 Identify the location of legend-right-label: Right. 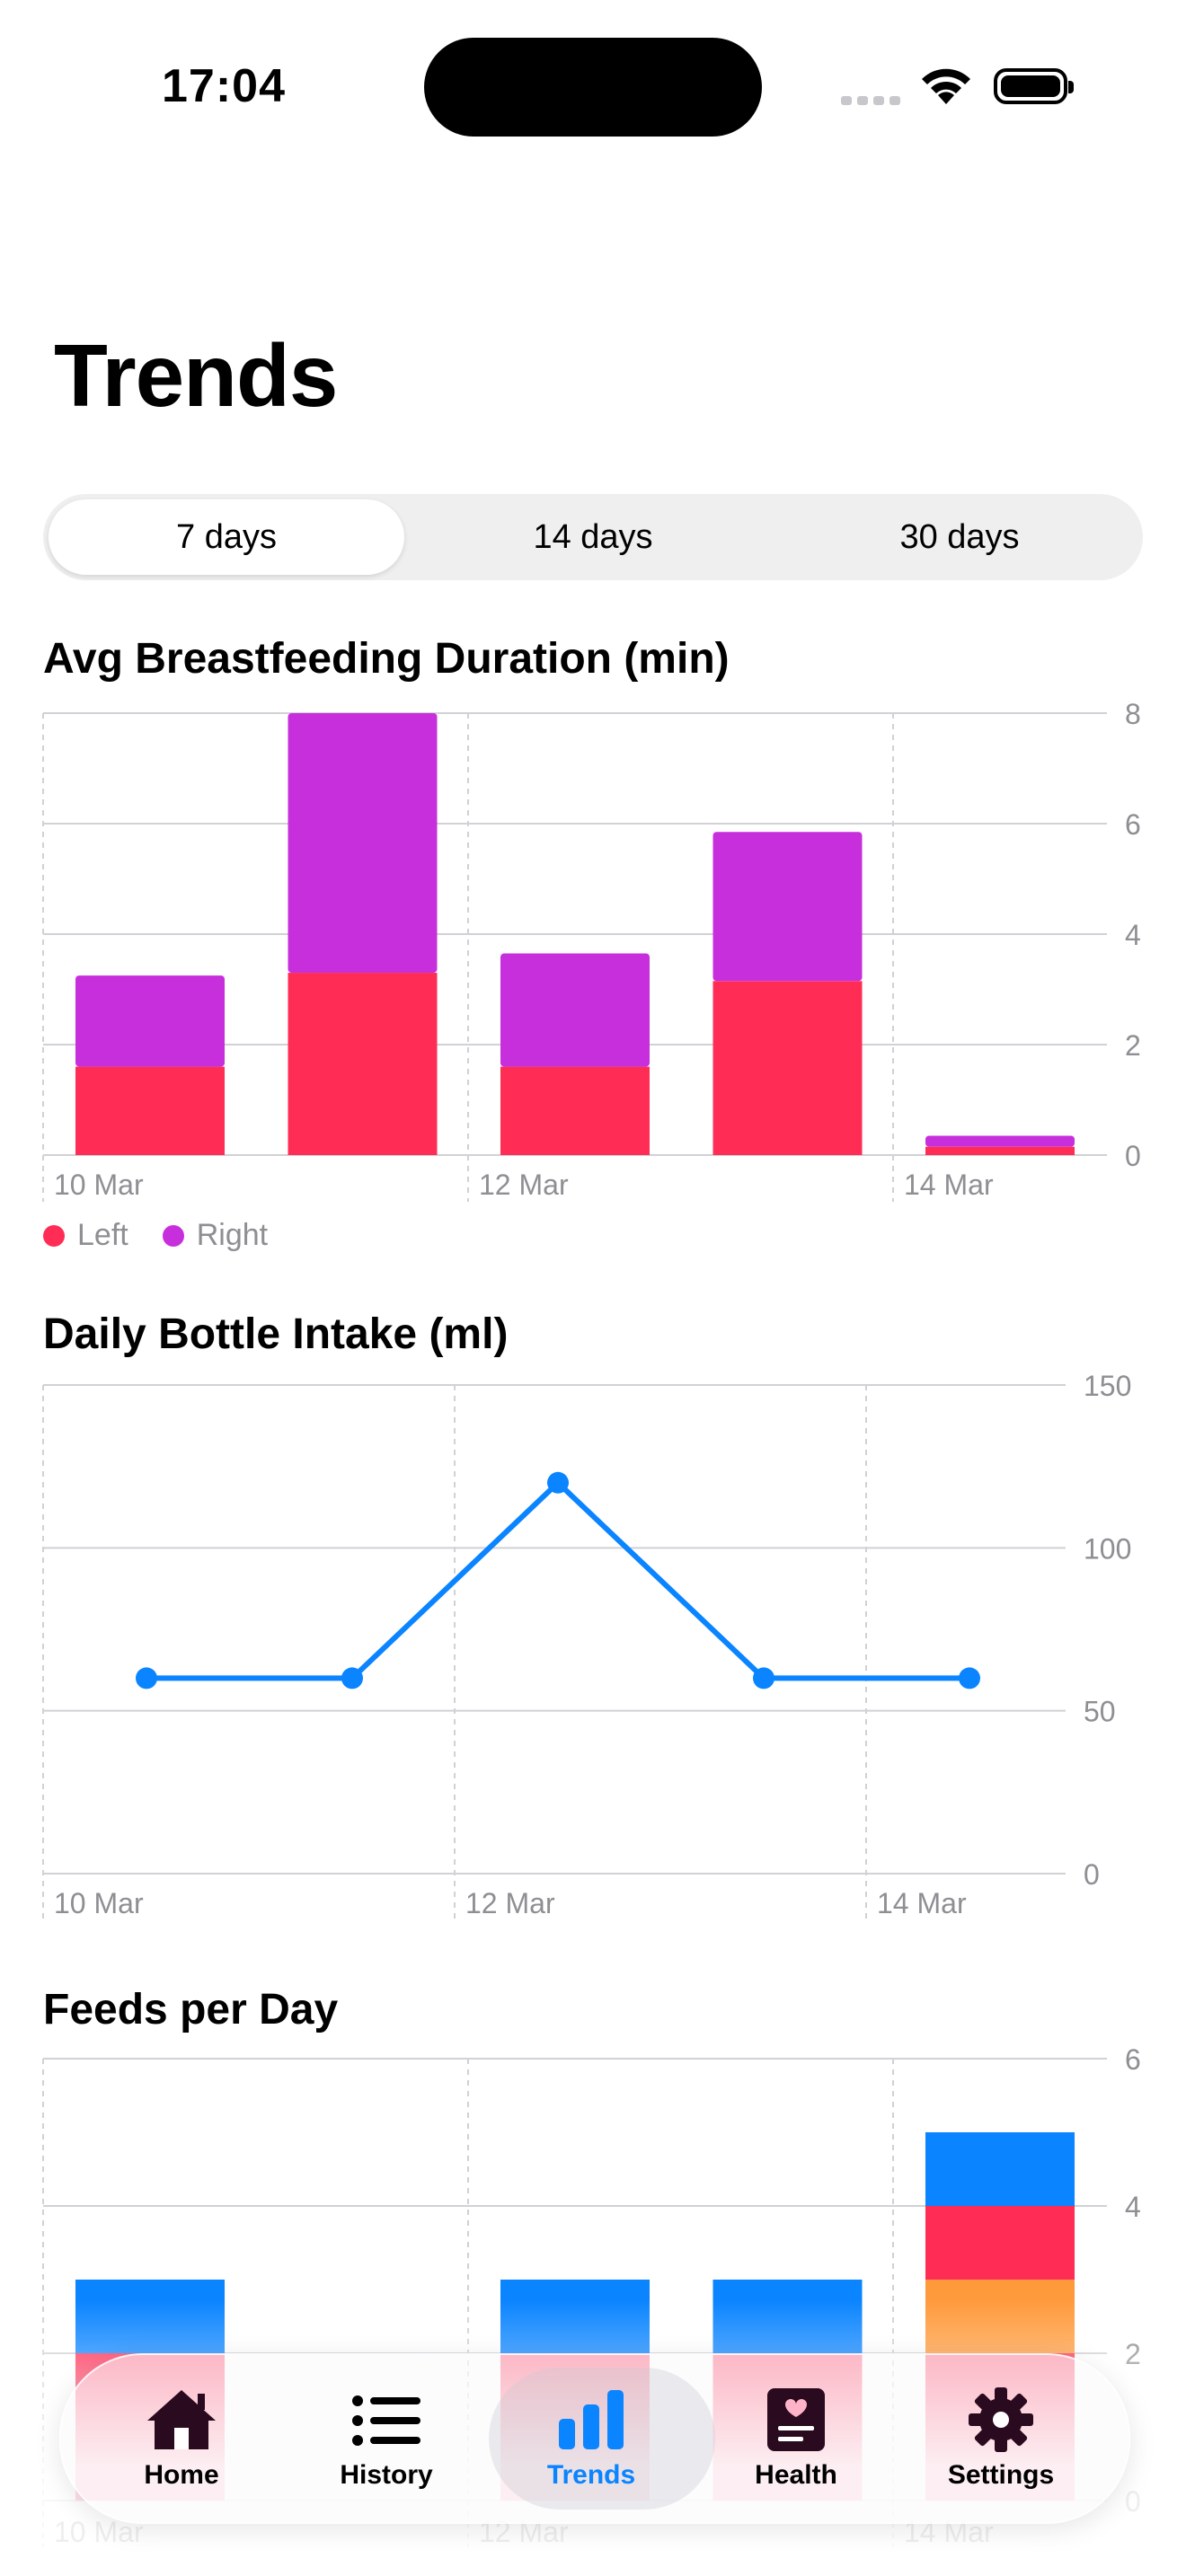
(232, 1235).